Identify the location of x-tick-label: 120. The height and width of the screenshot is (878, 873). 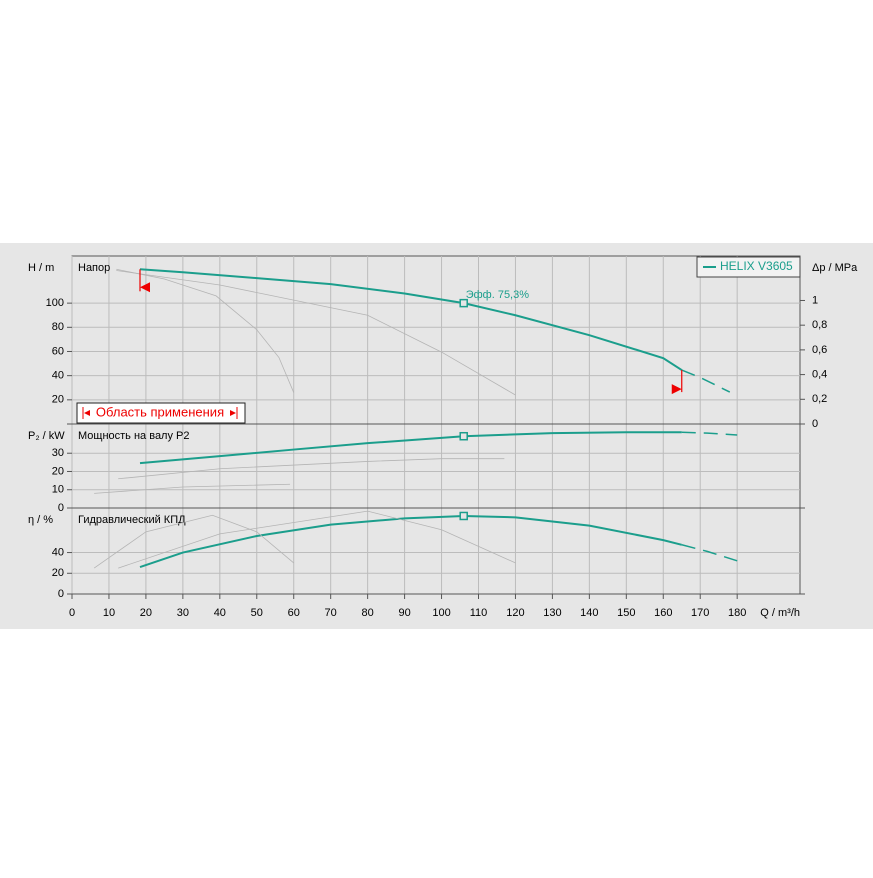
(515, 613).